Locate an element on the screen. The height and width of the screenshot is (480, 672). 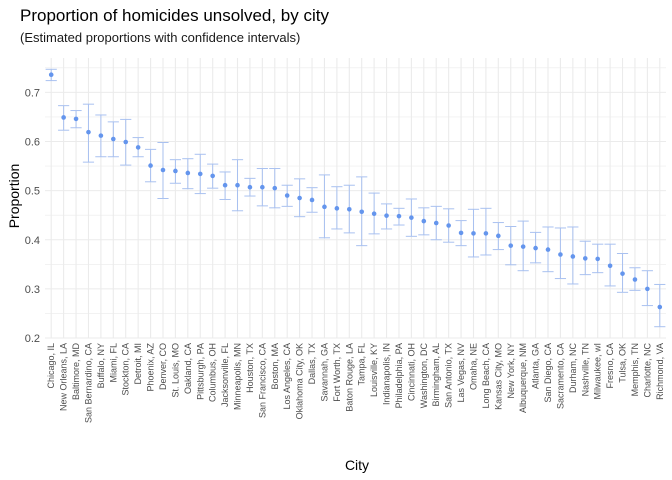
x-tick-label: Chicago, IL is located at coordinates (51, 366).